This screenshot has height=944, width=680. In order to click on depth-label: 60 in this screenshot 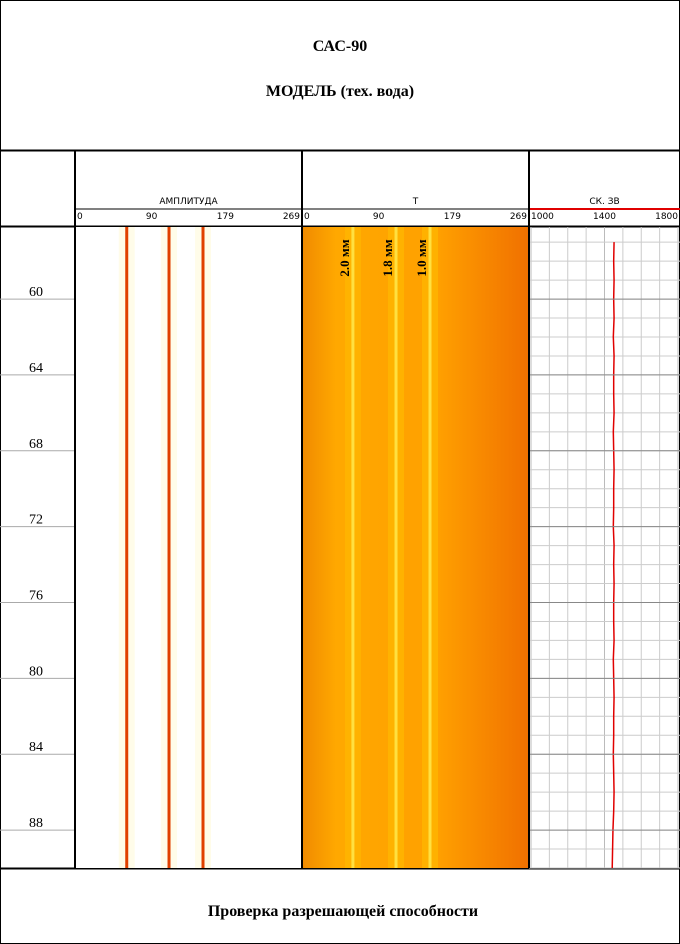, I will do `click(36, 292)`.